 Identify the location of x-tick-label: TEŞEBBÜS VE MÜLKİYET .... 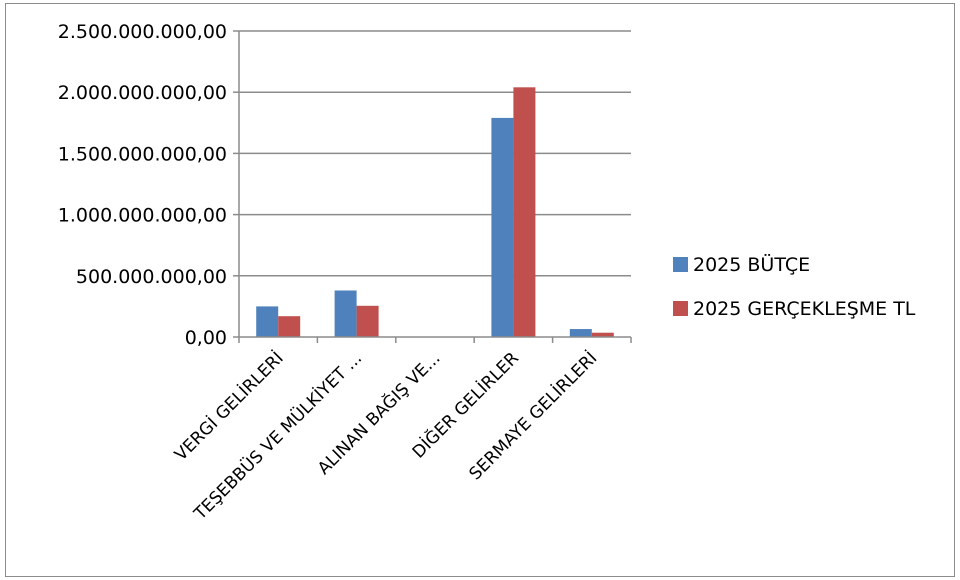
(277, 436).